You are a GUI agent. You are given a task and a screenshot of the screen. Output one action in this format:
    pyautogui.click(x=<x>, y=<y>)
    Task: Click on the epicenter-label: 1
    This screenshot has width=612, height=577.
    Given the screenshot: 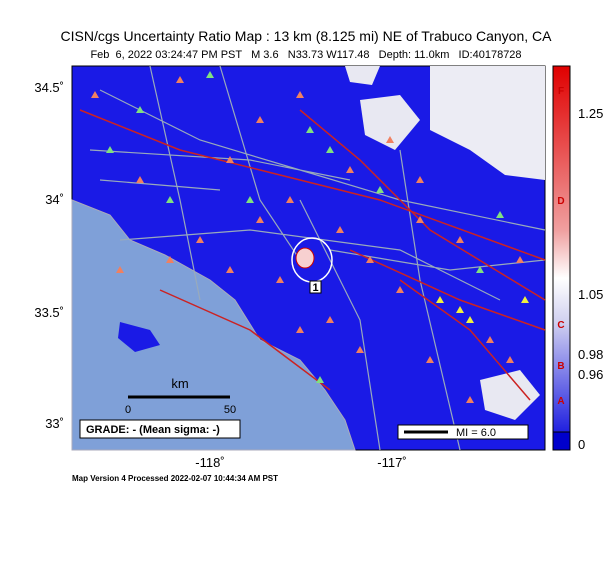 What is the action you would take?
    pyautogui.click(x=315, y=288)
    